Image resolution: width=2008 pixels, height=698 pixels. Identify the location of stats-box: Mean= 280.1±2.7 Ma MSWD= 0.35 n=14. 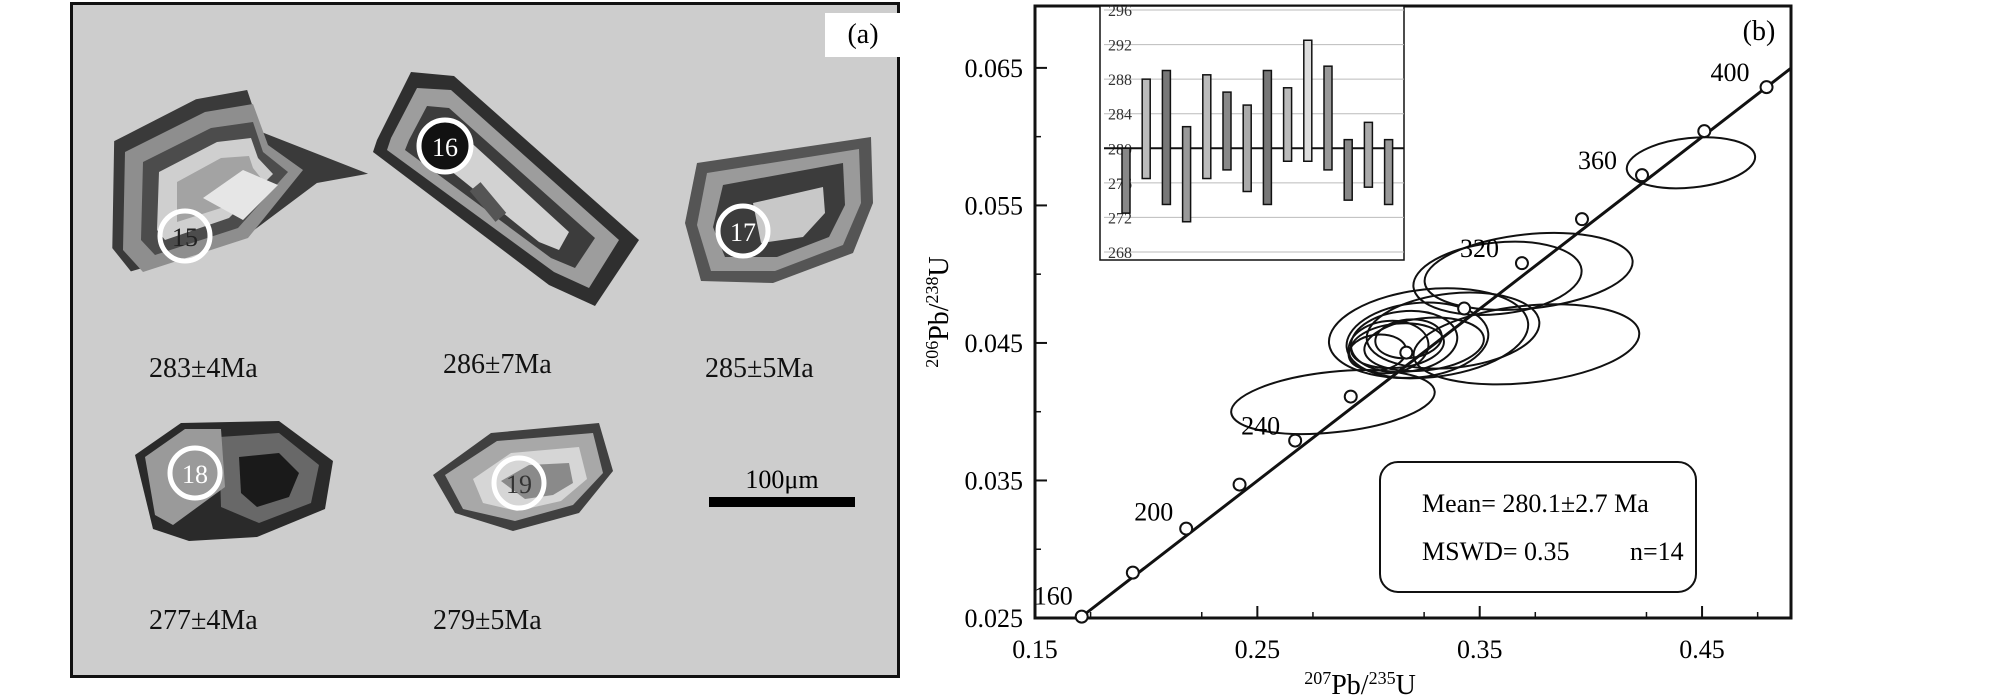
(1538, 527).